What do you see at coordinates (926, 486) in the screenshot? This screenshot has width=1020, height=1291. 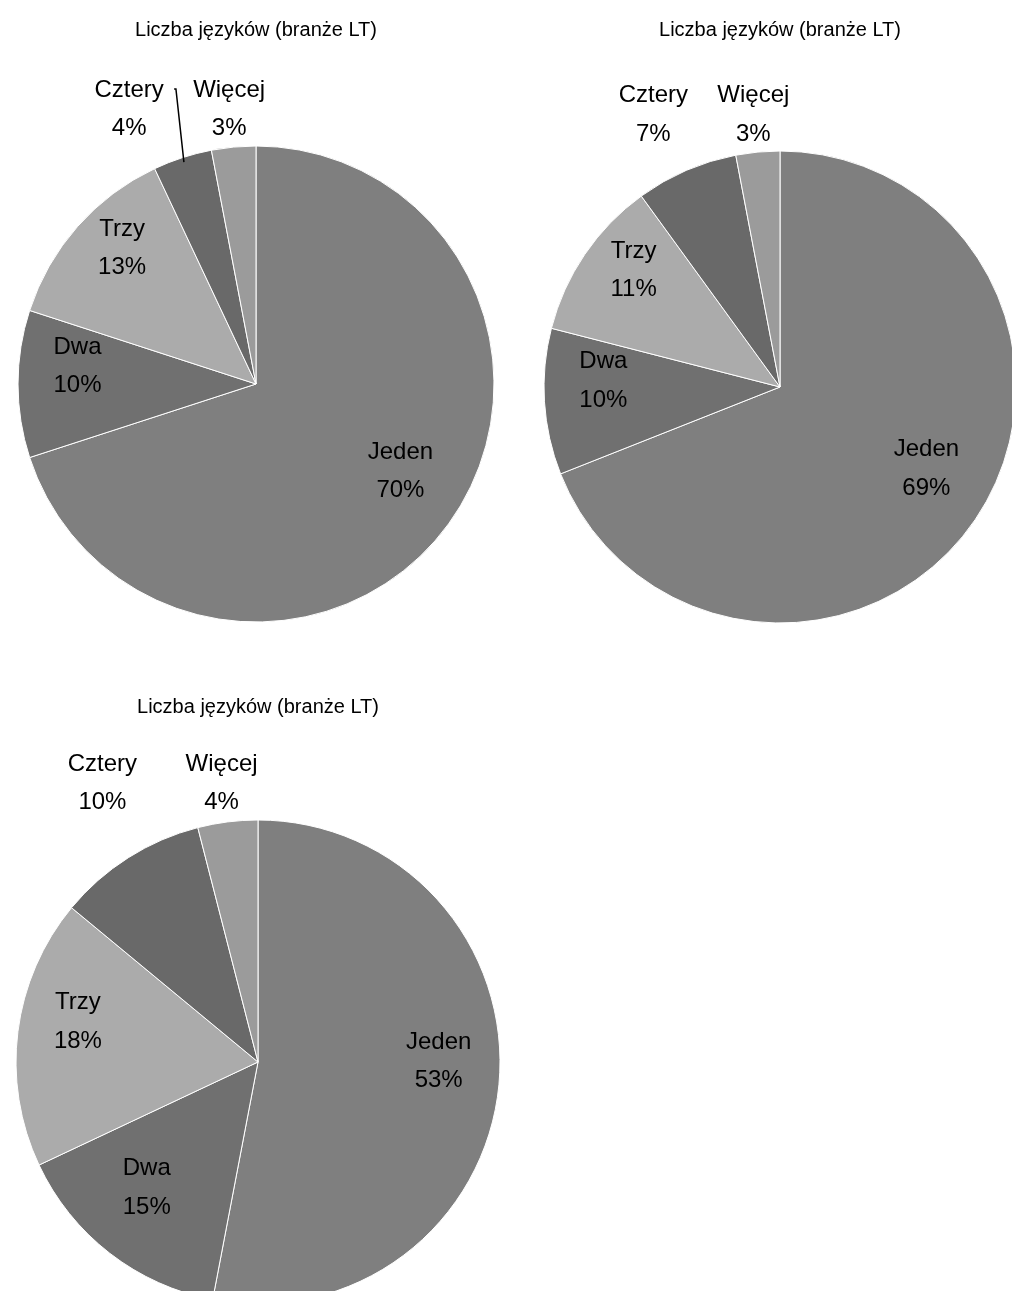 I see `data-label: 69%` at bounding box center [926, 486].